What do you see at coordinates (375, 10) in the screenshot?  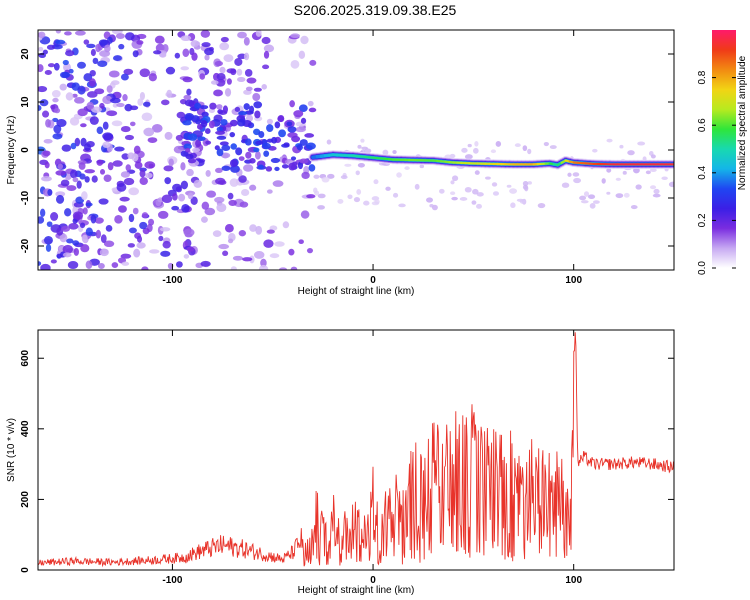 I see `figure-title: S206.2025.319.09.38.E25` at bounding box center [375, 10].